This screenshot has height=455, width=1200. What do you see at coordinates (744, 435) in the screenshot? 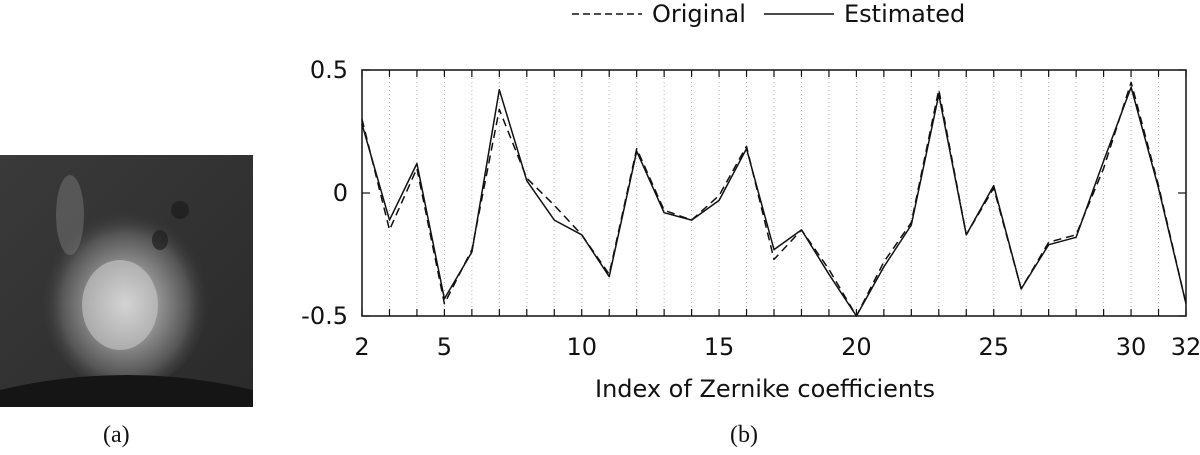
I see `caption-b: (b)` at bounding box center [744, 435].